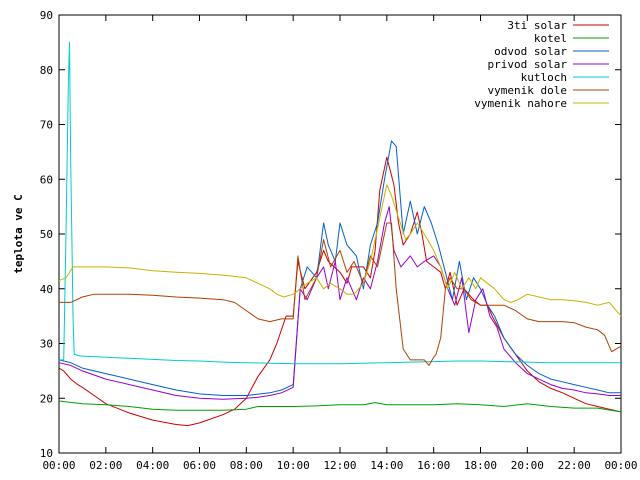 The image size is (640, 480). Describe the element at coordinates (199, 465) in the screenshot. I see `x-tick-label: 06:00` at that location.